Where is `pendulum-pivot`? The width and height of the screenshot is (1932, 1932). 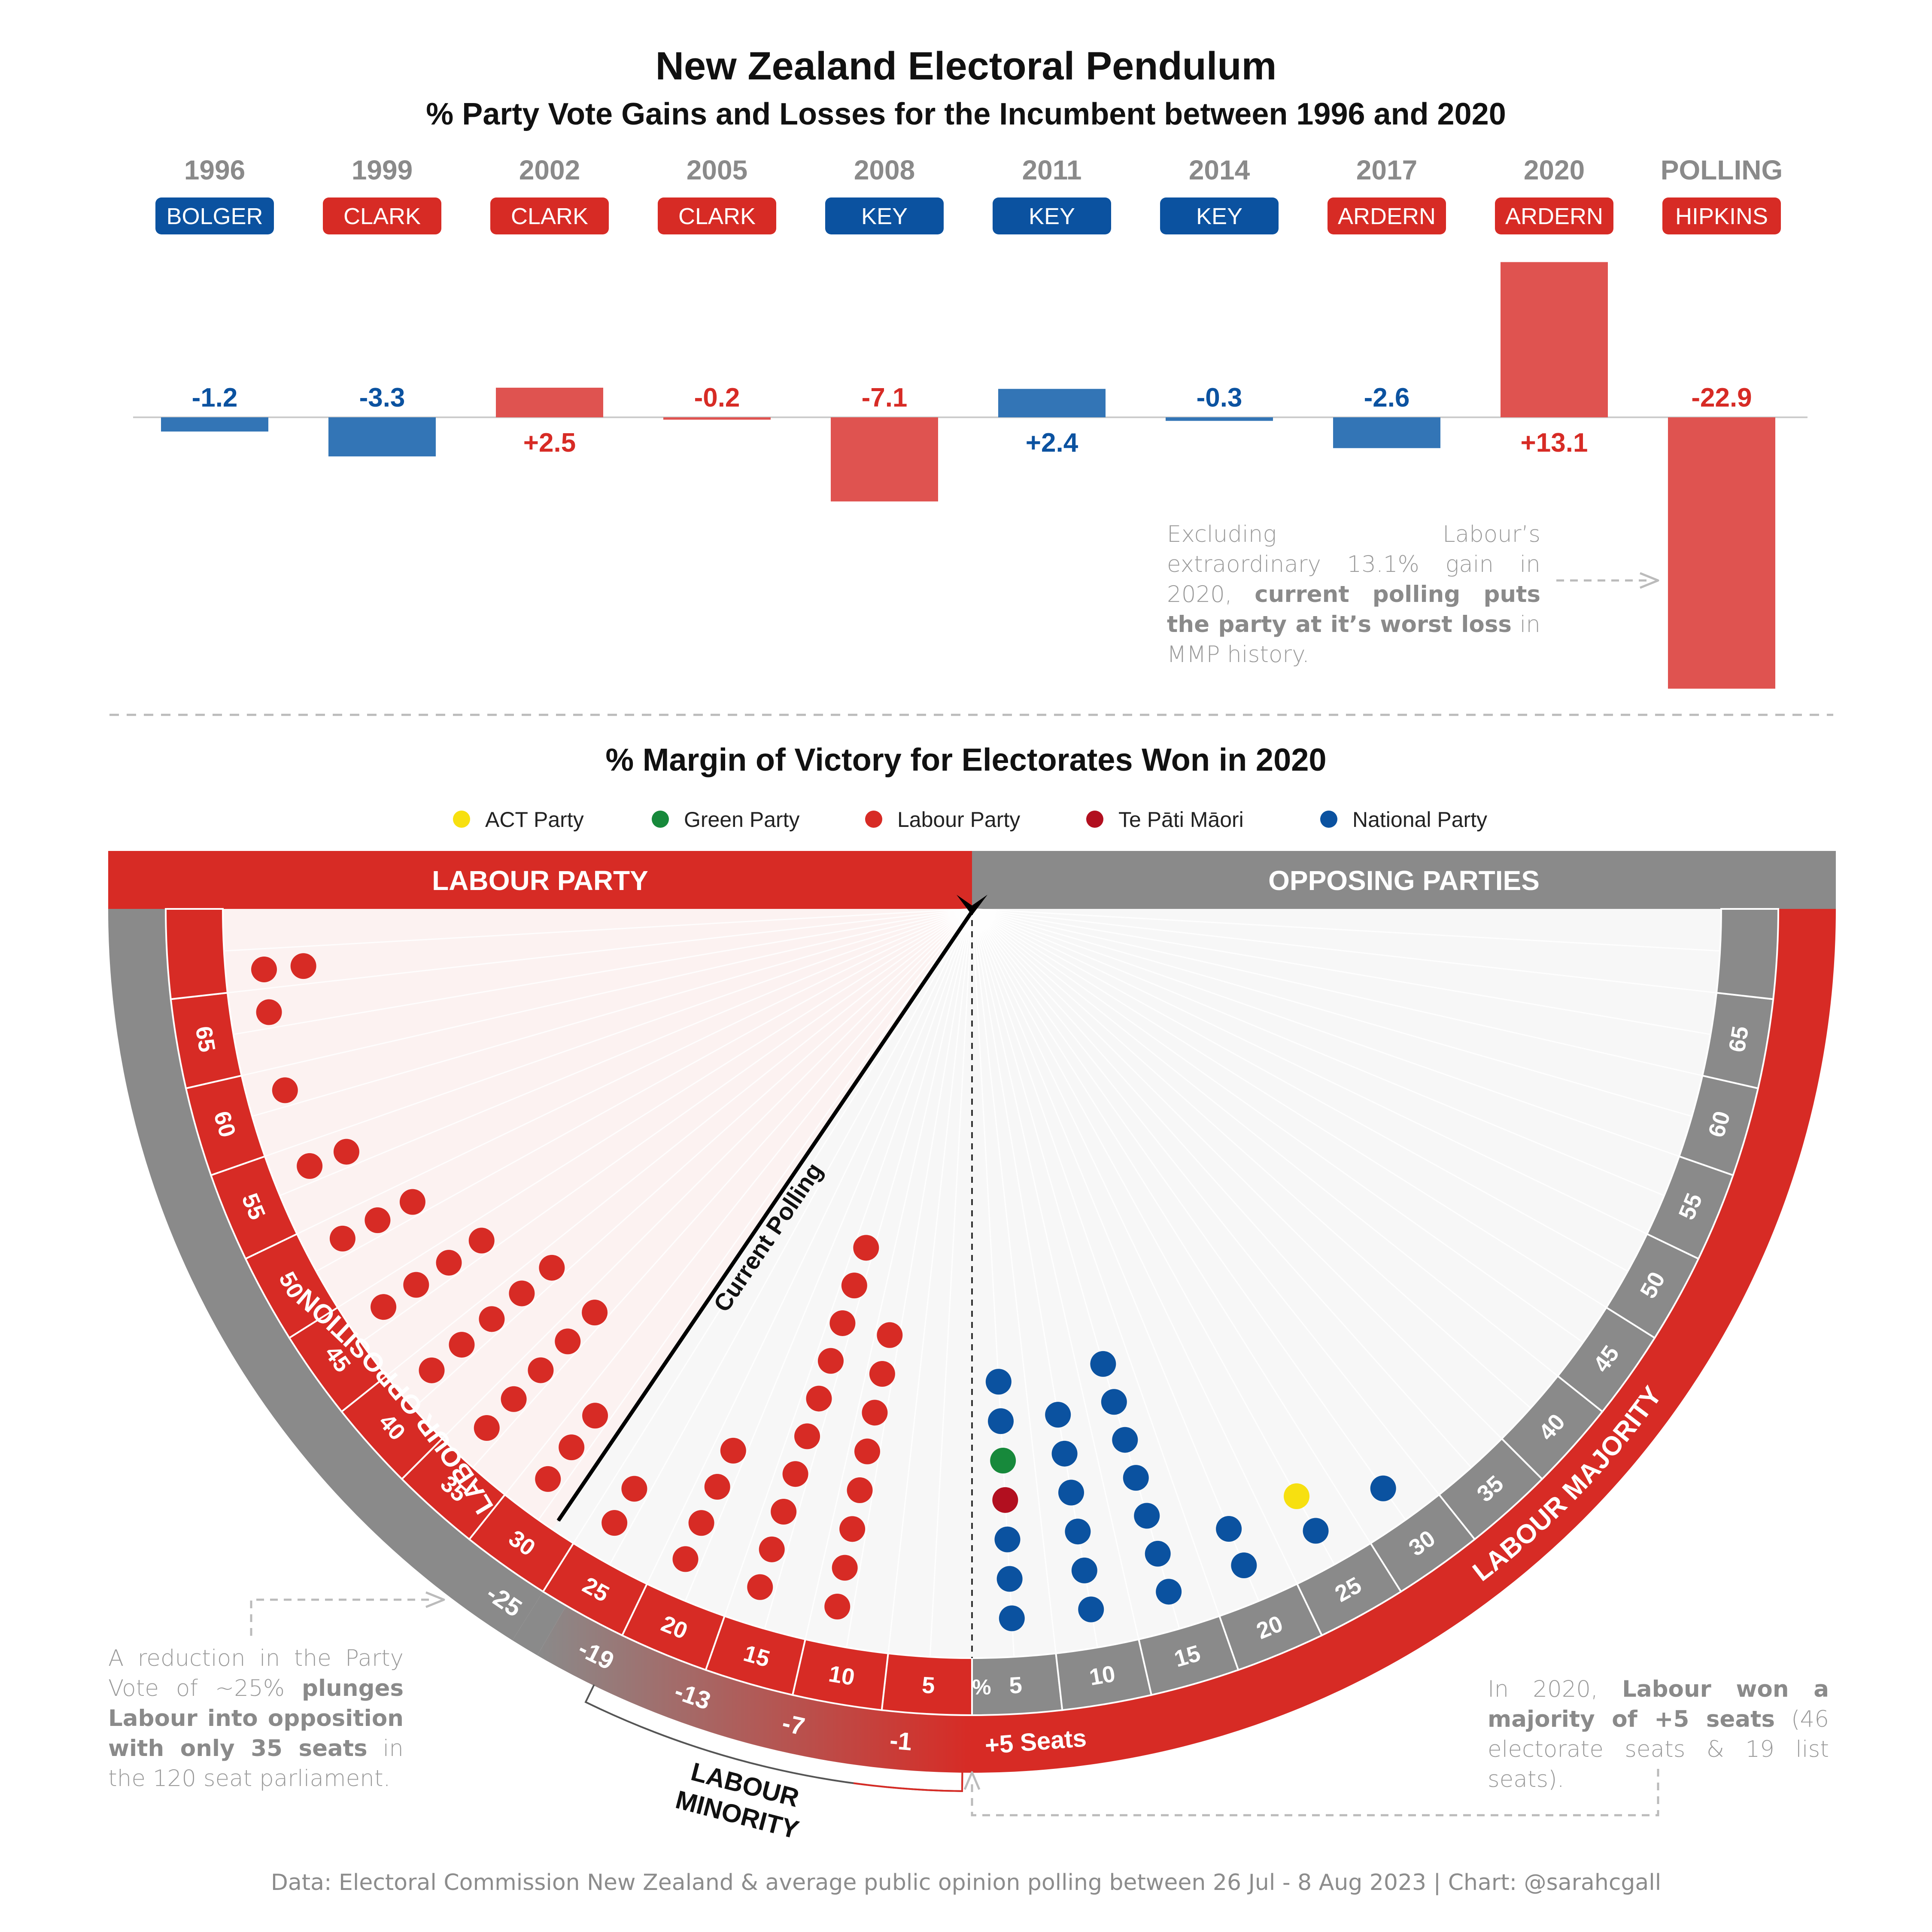
pendulum-pivot is located at coordinates (972, 905).